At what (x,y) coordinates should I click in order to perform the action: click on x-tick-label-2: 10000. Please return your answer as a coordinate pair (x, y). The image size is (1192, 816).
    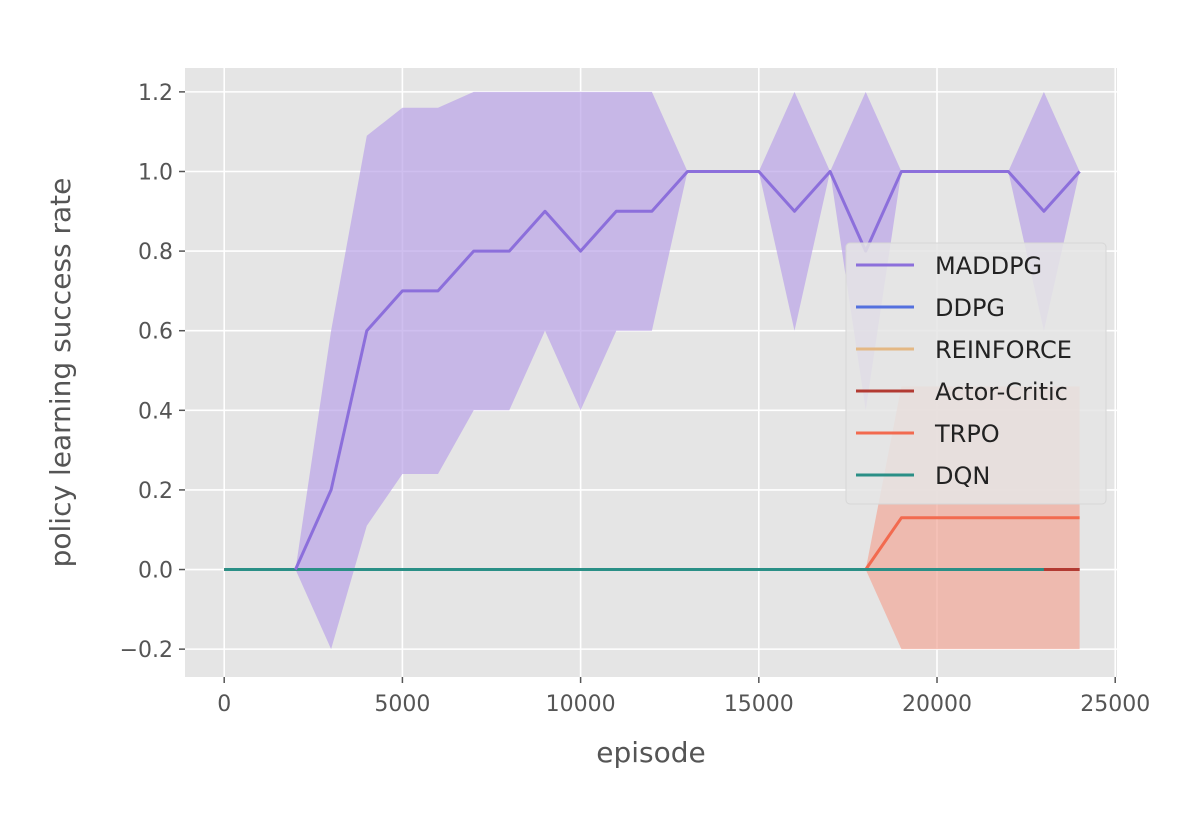
    Looking at the image, I should click on (581, 704).